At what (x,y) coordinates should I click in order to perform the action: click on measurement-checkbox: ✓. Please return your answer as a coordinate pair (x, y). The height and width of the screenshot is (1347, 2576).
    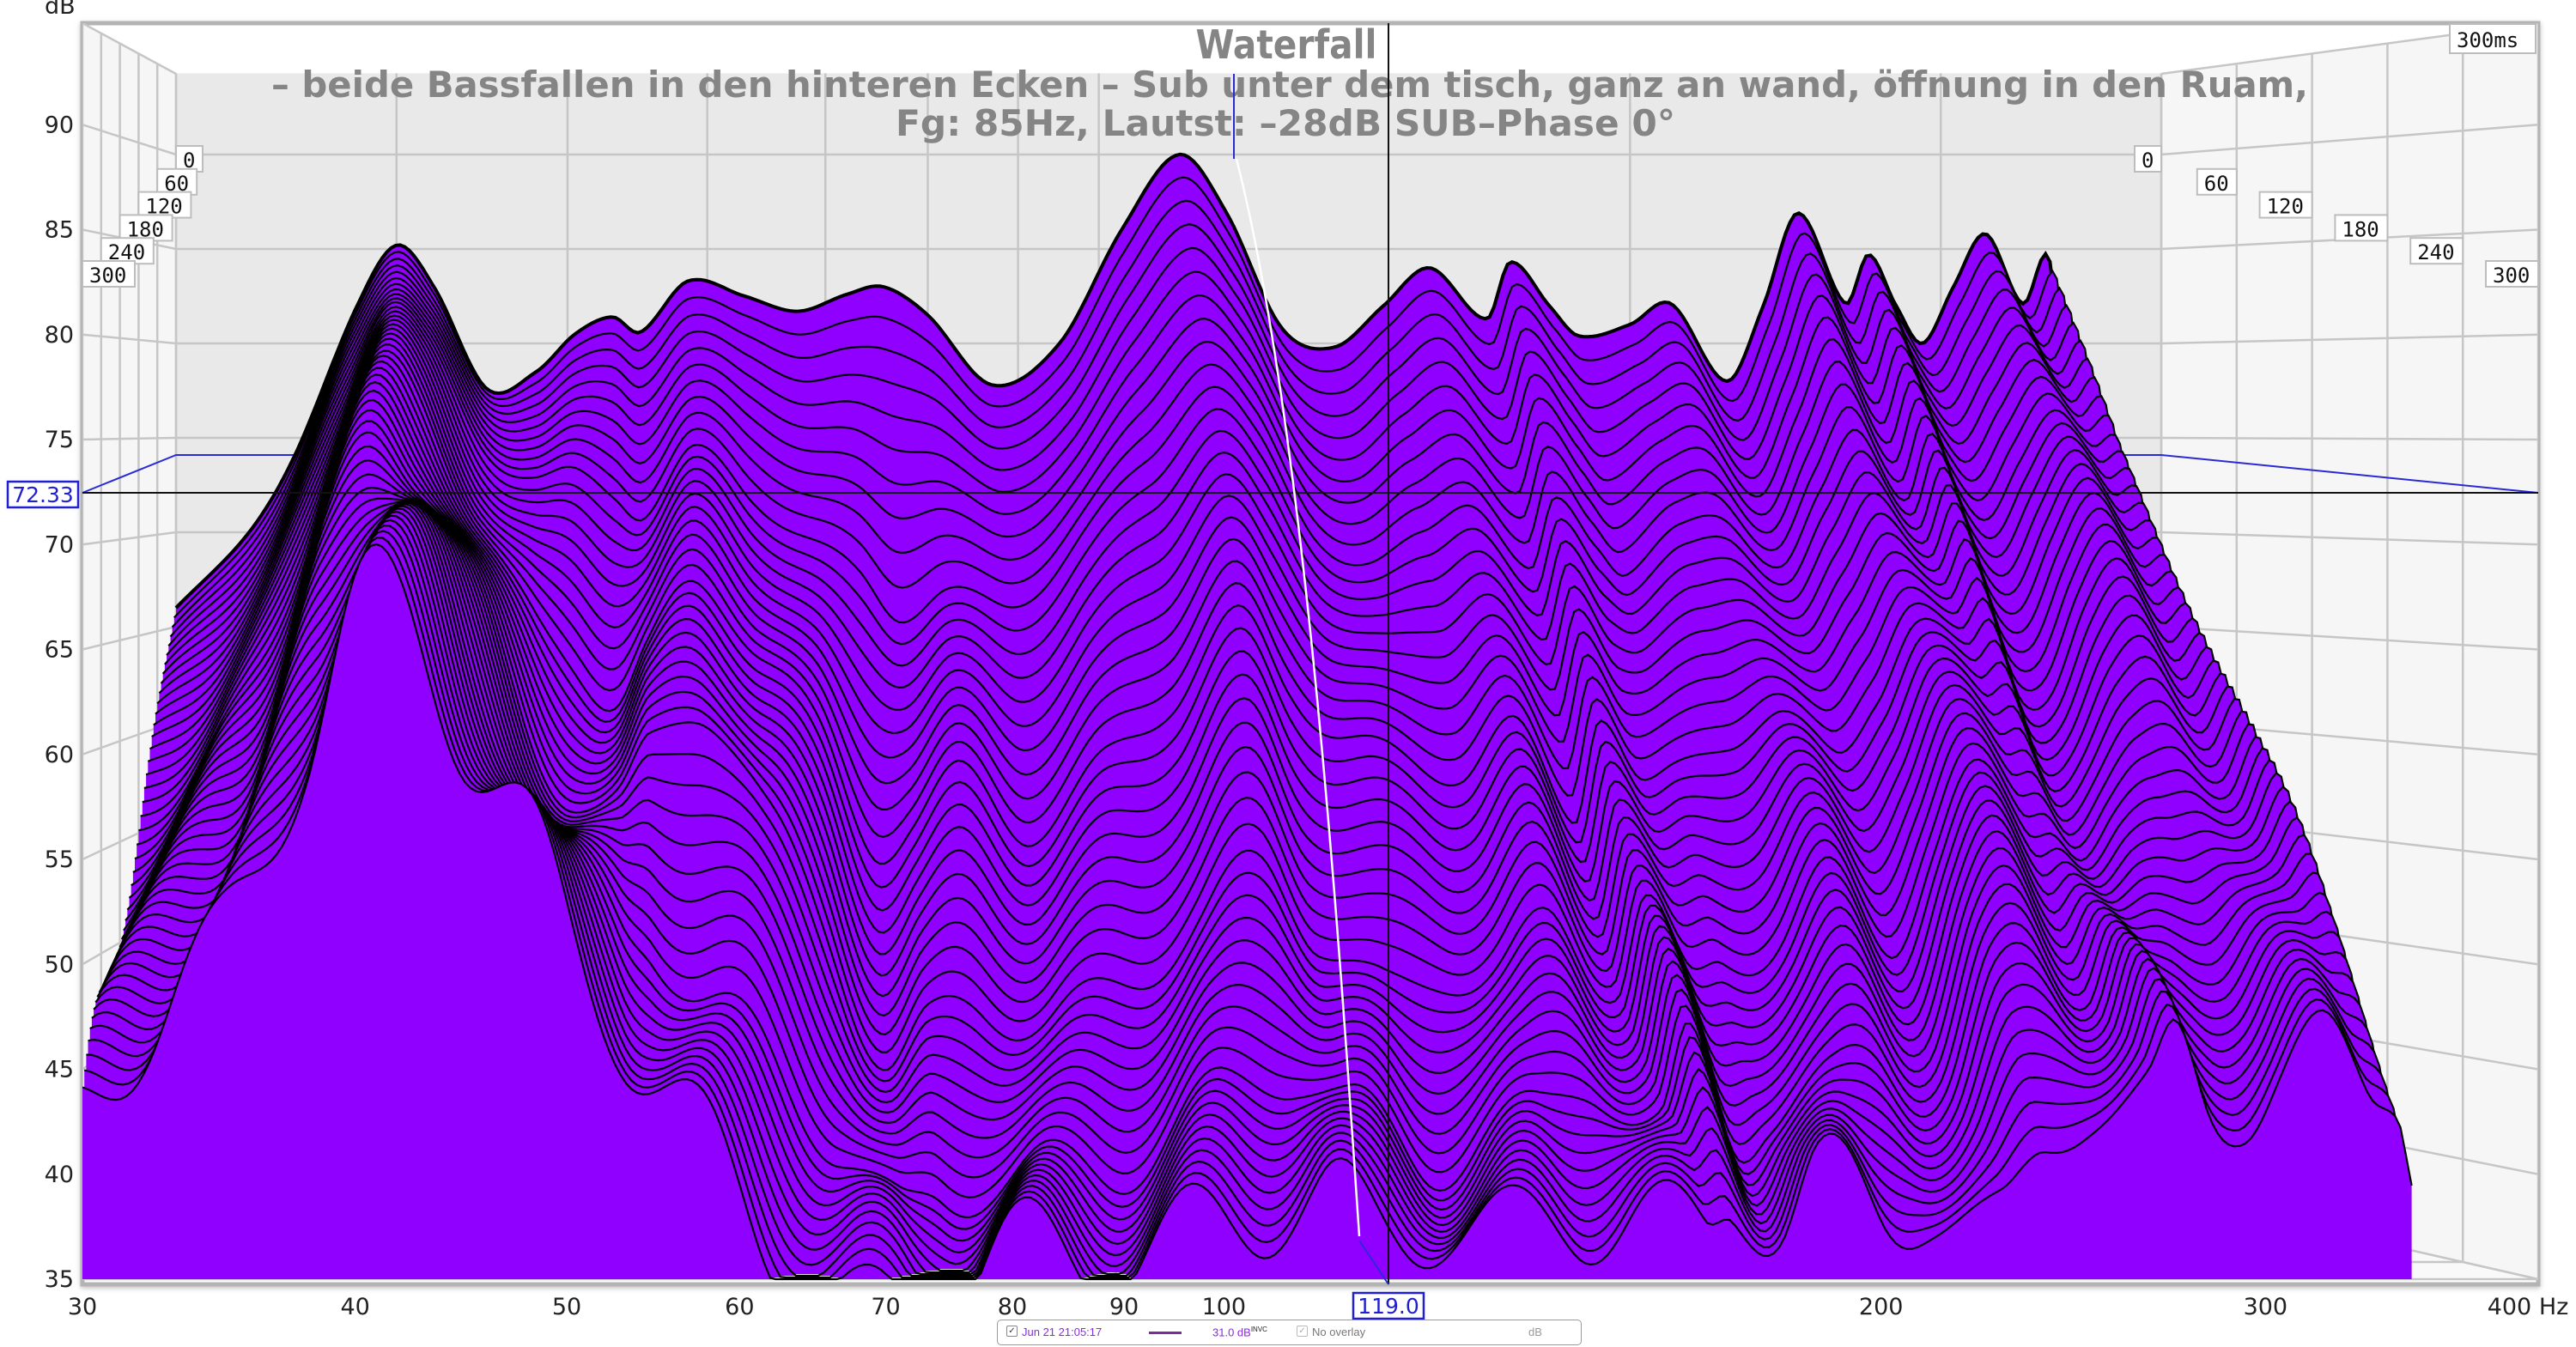
    Looking at the image, I should click on (1012, 1331).